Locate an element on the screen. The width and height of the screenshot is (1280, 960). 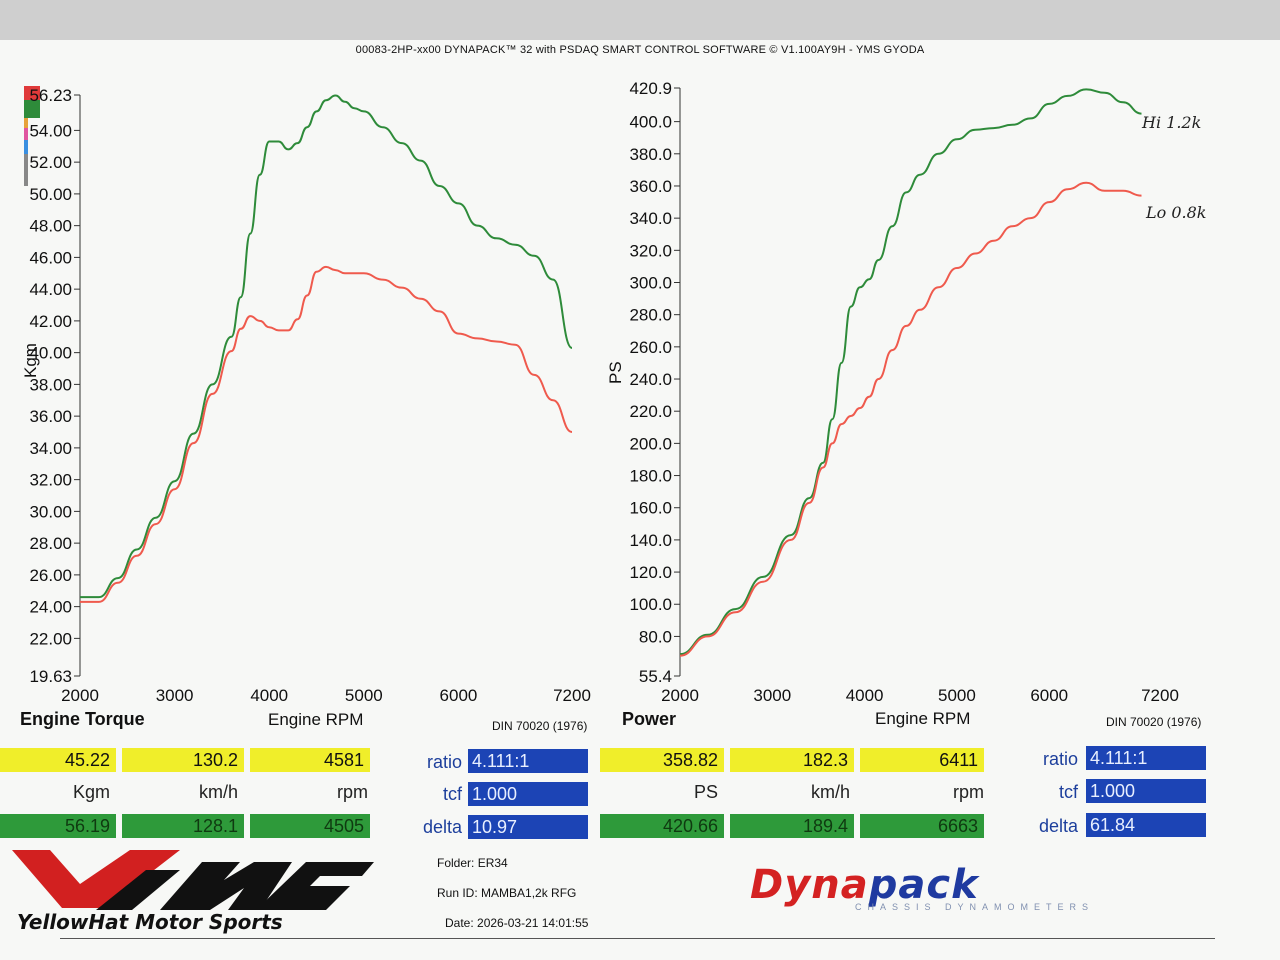
power-y-tick-label: 260.0 is located at coordinates (650, 347).